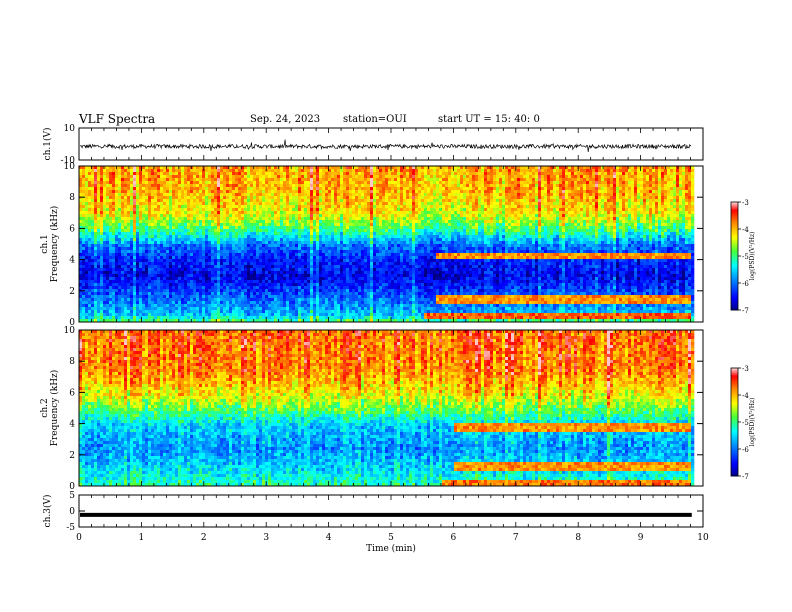 This screenshot has height=612, width=792. What do you see at coordinates (391, 548) in the screenshot?
I see `x-axis-label: Time (min)` at bounding box center [391, 548].